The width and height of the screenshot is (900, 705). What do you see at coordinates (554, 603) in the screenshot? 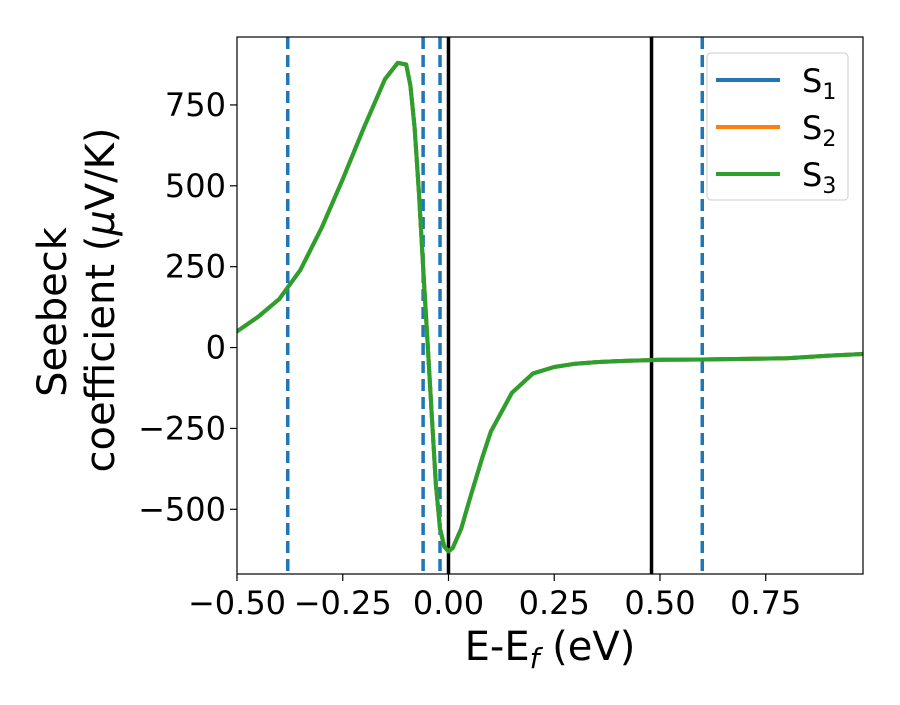
I see `x-tick-label: 0.25` at bounding box center [554, 603].